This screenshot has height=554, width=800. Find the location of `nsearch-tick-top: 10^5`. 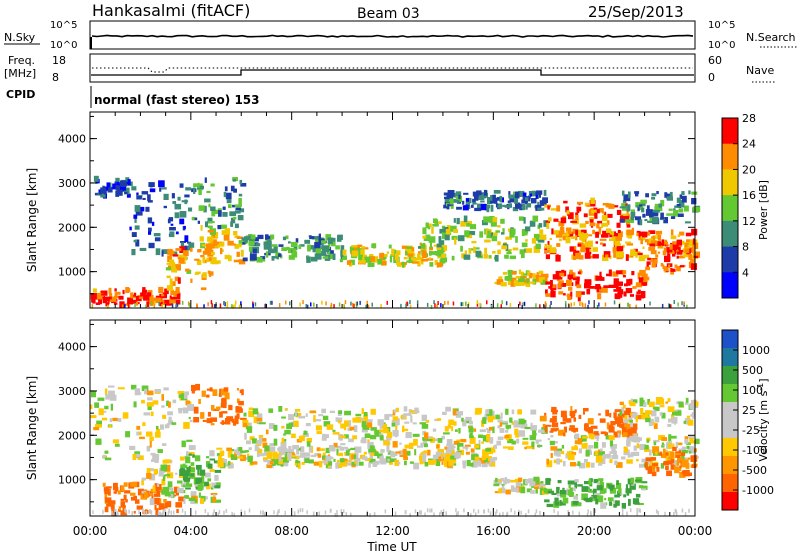

nsearch-tick-top: 10^5 is located at coordinates (721, 25).